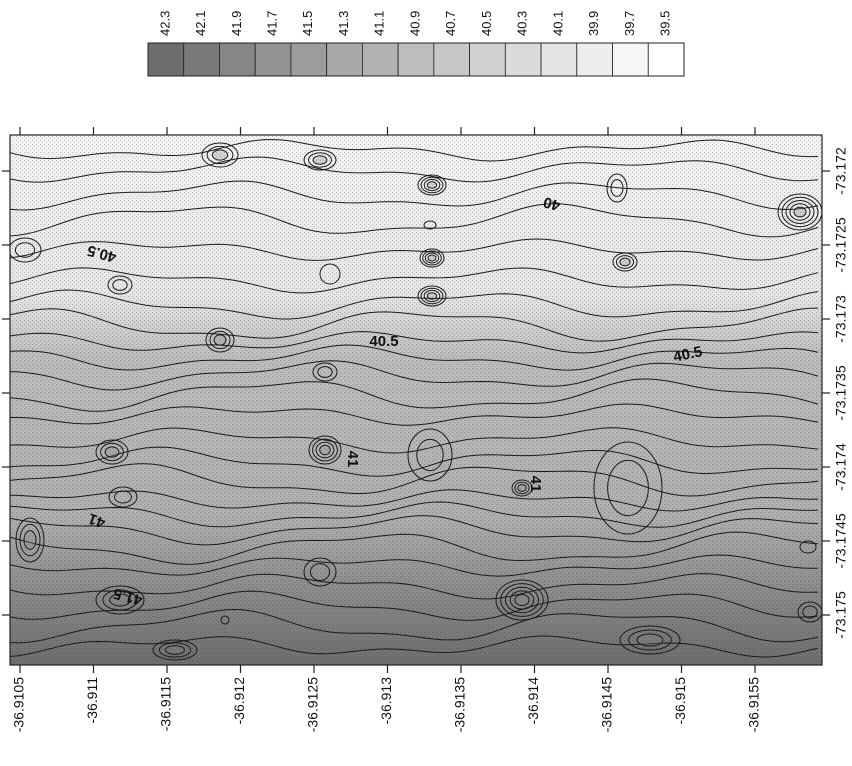 The image size is (852, 766). I want to click on x-tick-label: -36.9105, so click(19, 704).